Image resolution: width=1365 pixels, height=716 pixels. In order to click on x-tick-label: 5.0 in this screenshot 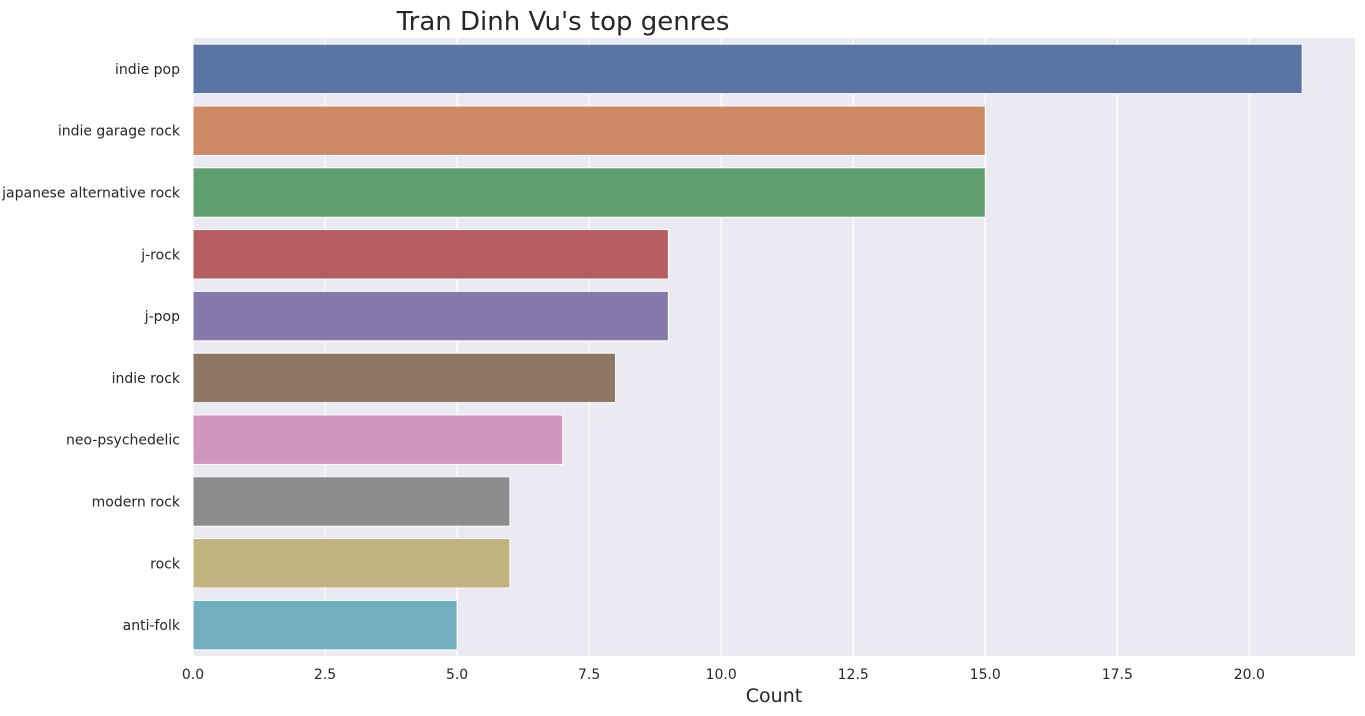, I will do `click(457, 675)`.